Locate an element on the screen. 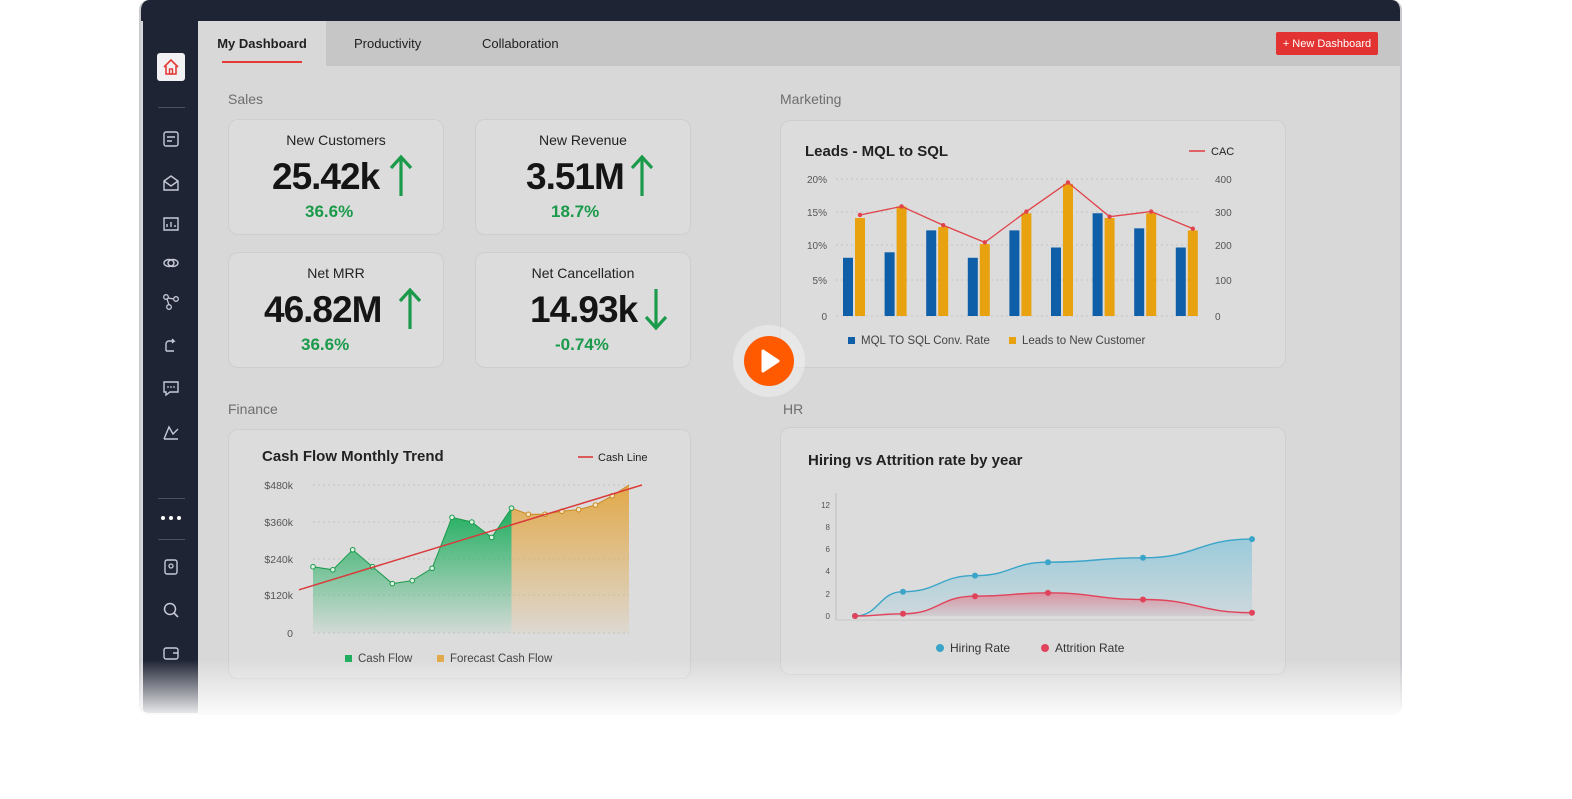 Image resolution: width=1572 pixels, height=799 pixels. legend-label-cash-line: Cash Line is located at coordinates (623, 458).